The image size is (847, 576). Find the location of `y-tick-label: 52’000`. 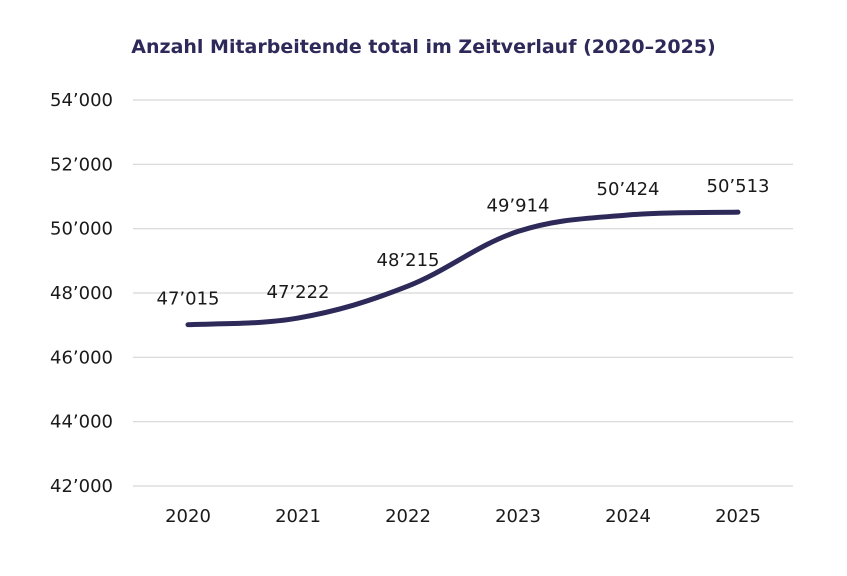

y-tick-label: 52’000 is located at coordinates (81, 164).